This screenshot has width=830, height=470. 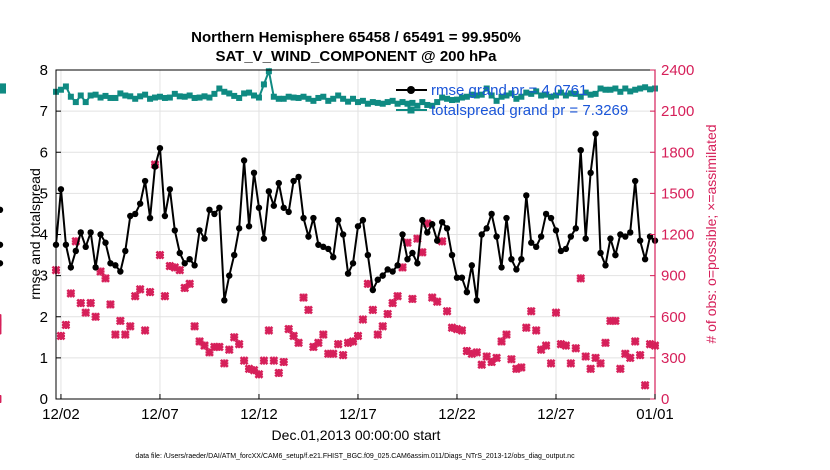 What do you see at coordinates (673, 317) in the screenshot?
I see `y-right-tick-label: 600` at bounding box center [673, 317].